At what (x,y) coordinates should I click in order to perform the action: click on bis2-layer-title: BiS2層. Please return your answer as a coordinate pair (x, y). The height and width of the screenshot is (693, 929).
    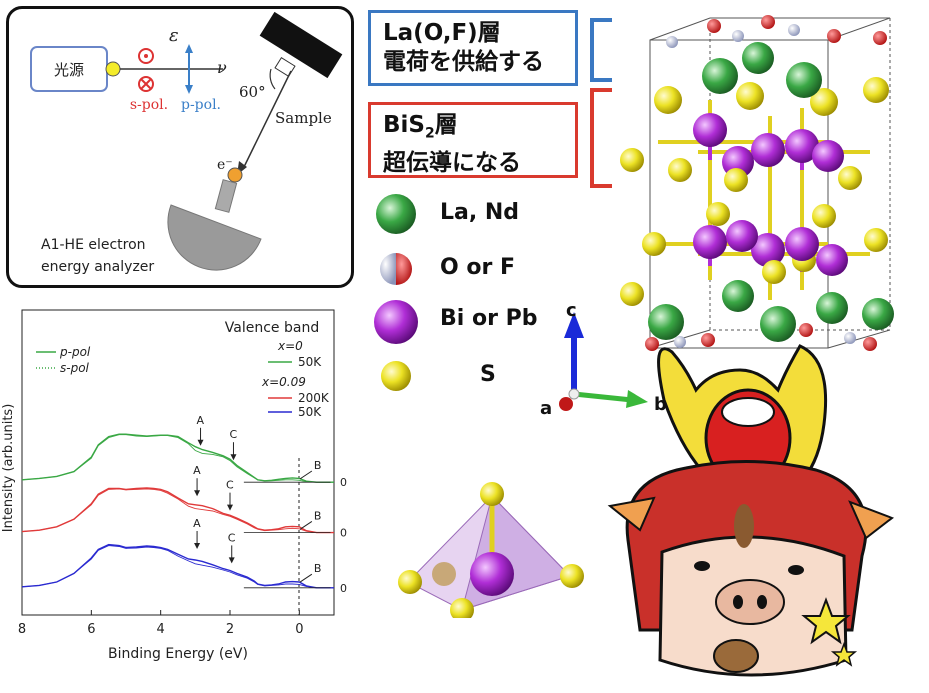
    Looking at the image, I should click on (474, 130).